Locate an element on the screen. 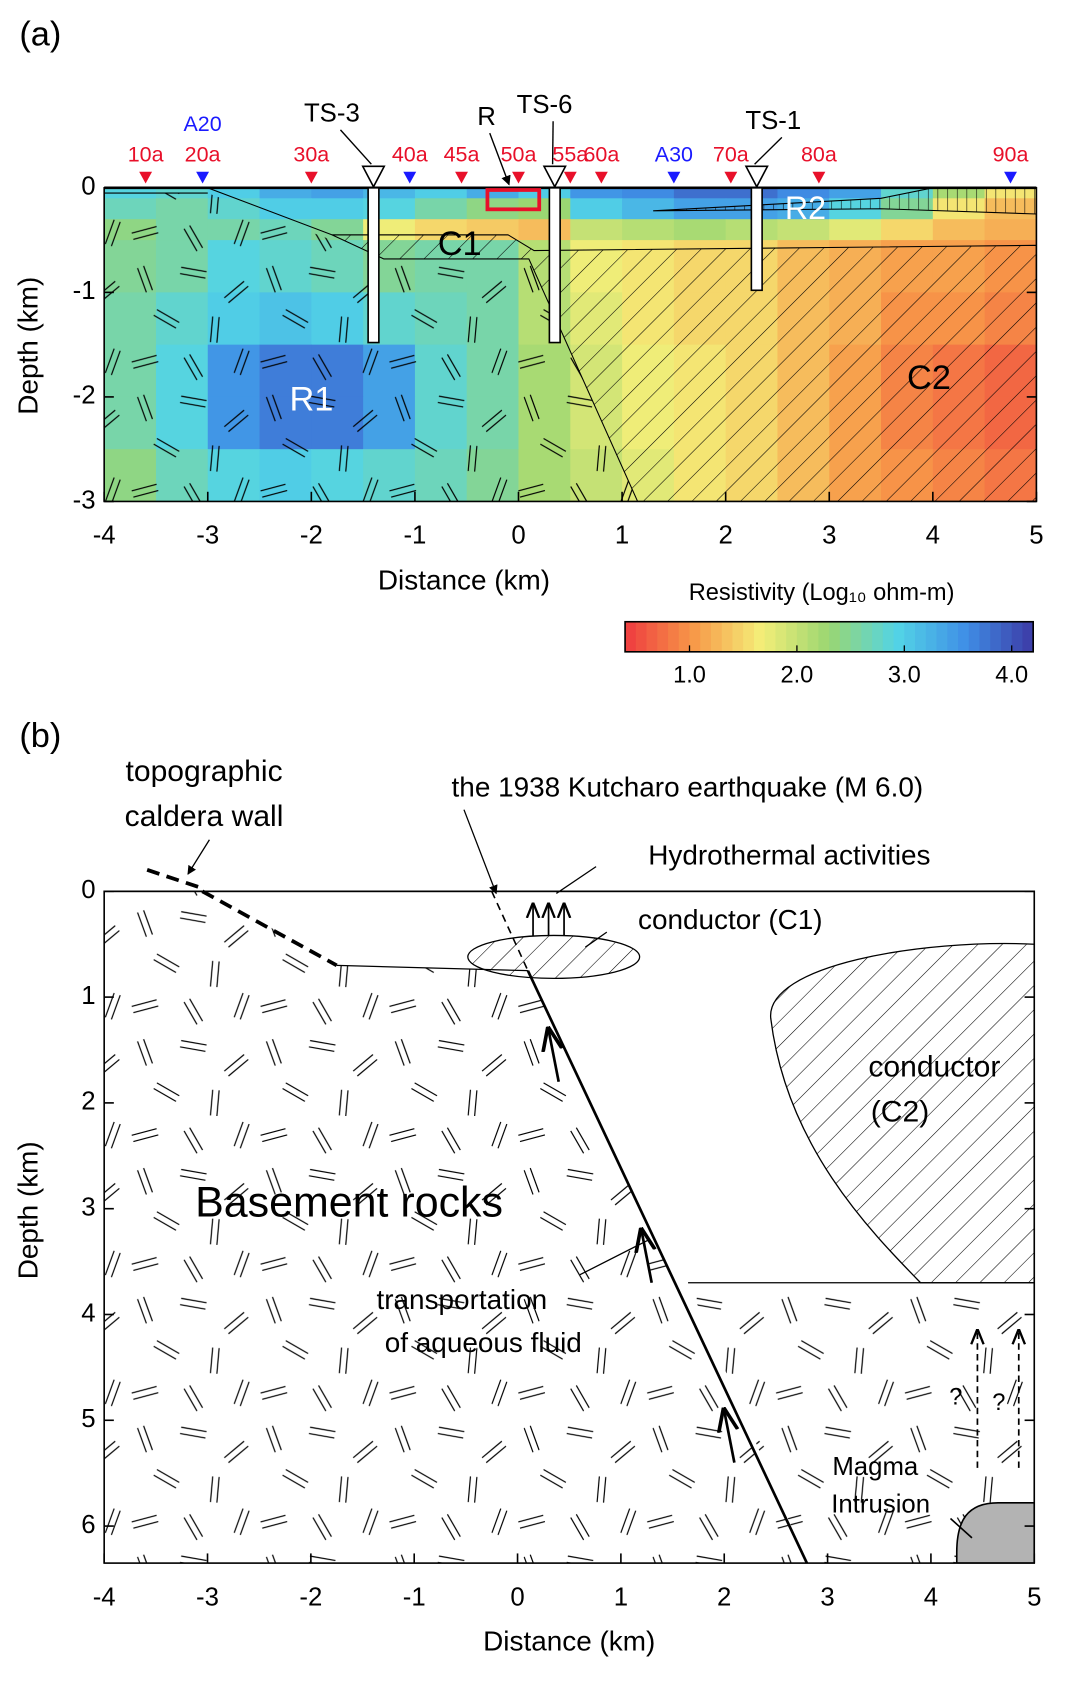 This screenshot has height=1701, width=1074. annotation: C2 is located at coordinates (929, 378).